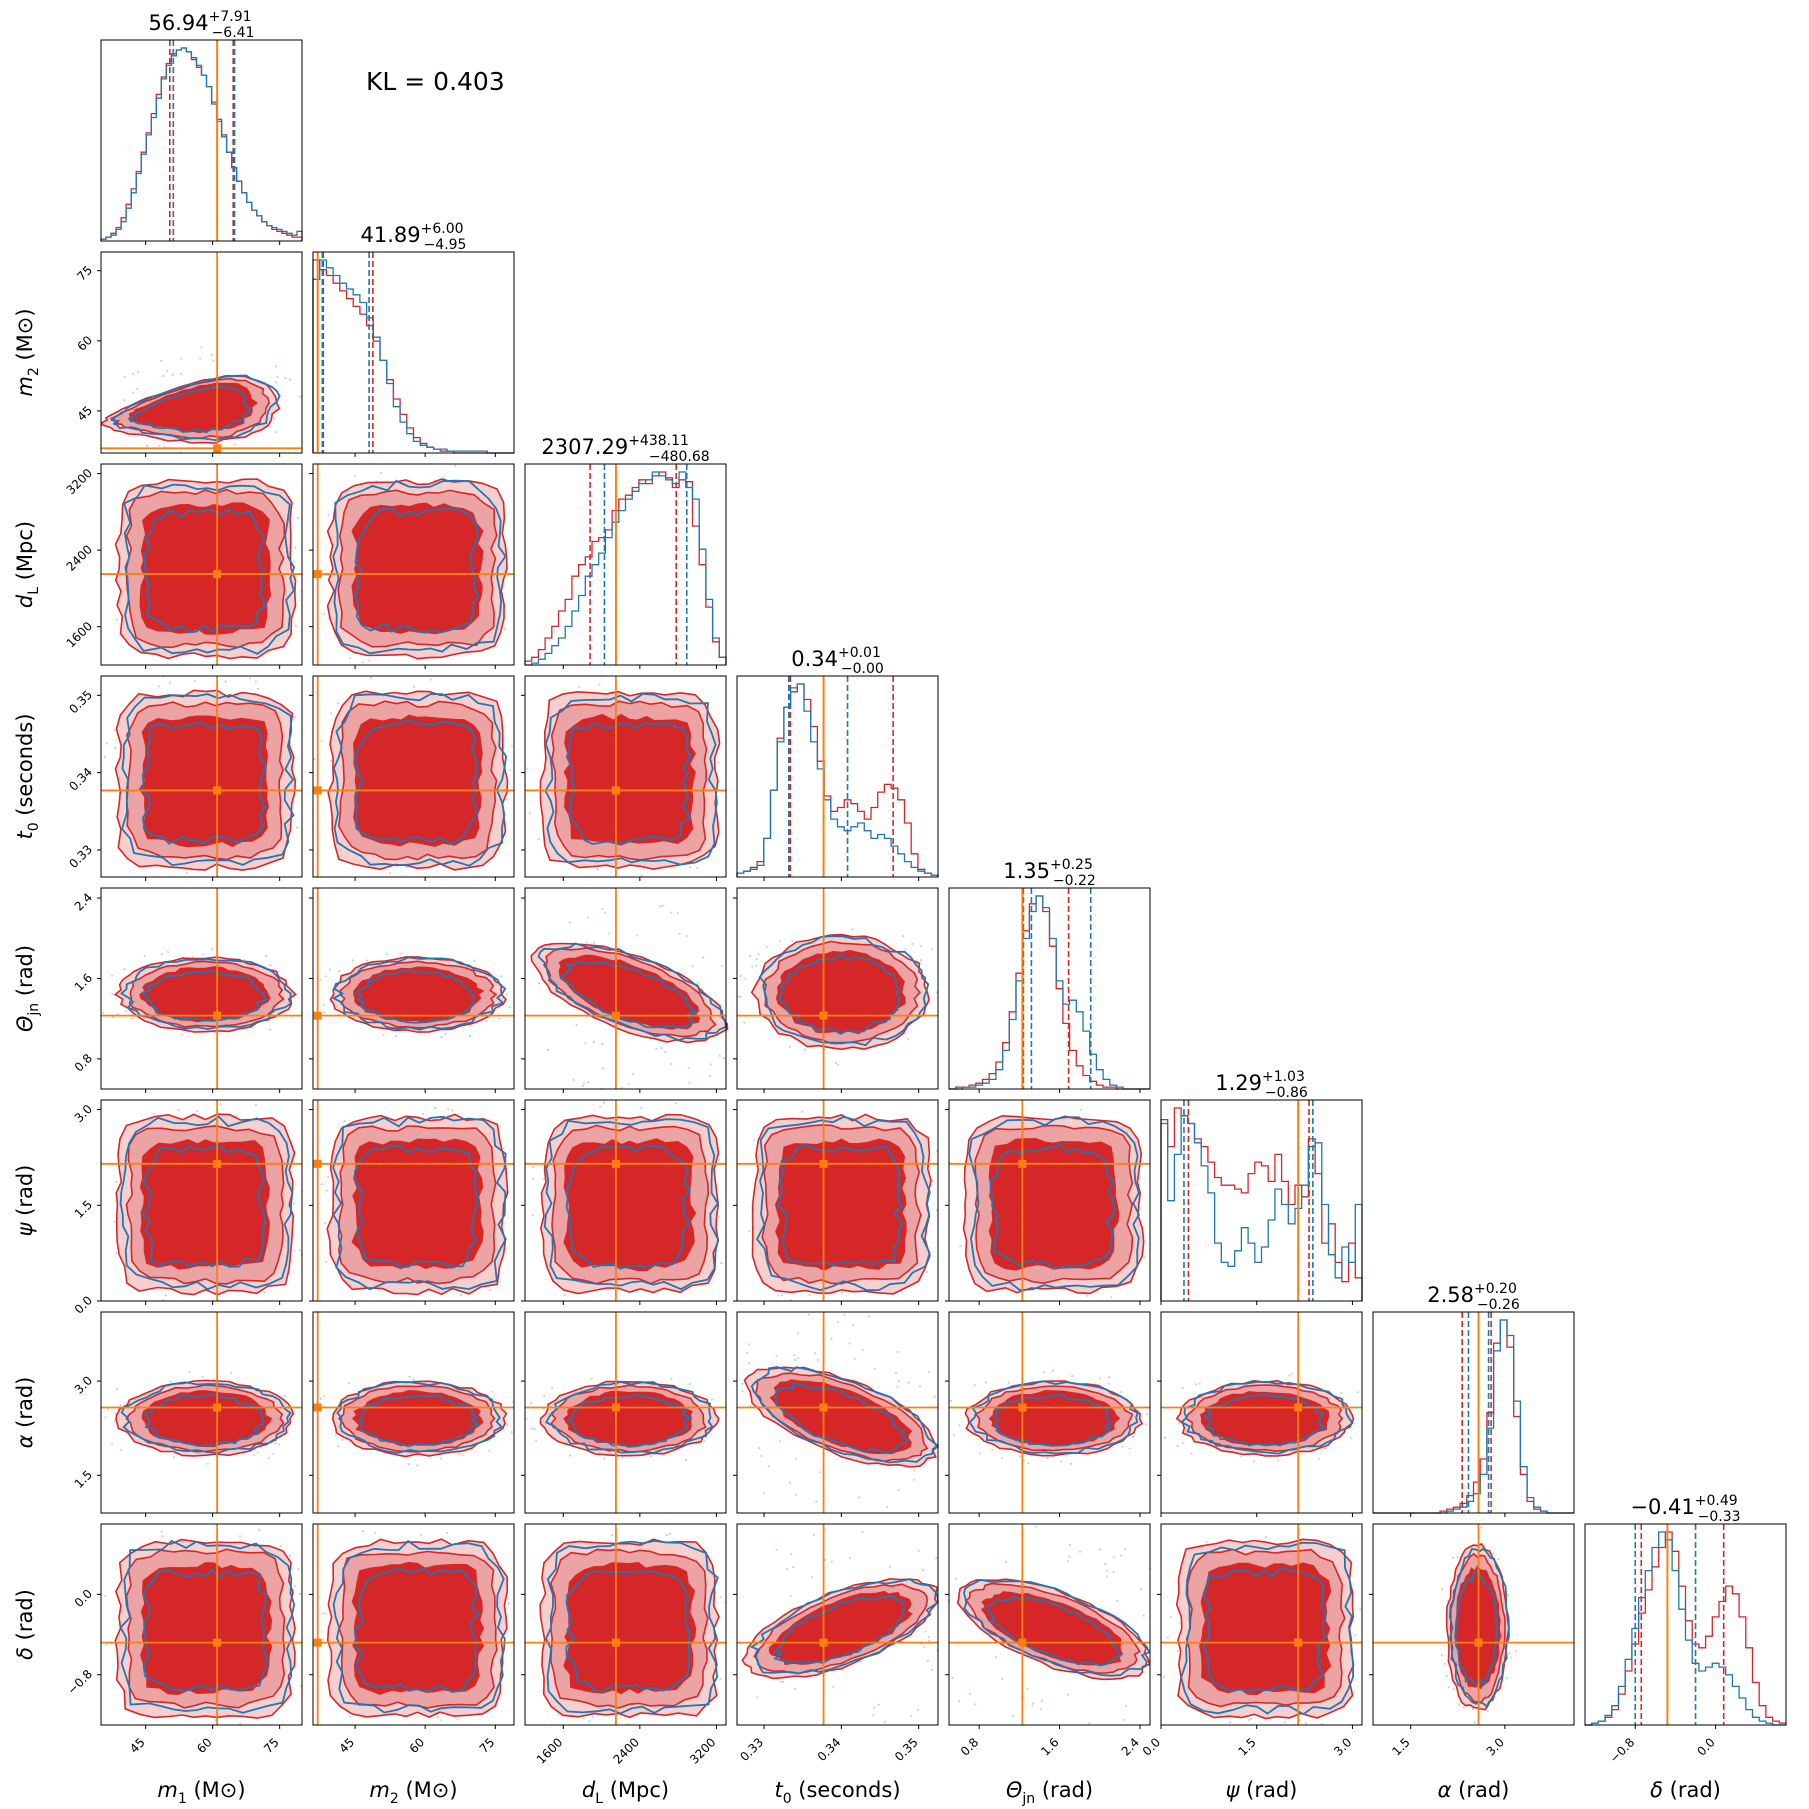 This screenshot has width=1809, height=1809. What do you see at coordinates (83, 982) in the screenshot?
I see `y-tick-label: 1.6` at bounding box center [83, 982].